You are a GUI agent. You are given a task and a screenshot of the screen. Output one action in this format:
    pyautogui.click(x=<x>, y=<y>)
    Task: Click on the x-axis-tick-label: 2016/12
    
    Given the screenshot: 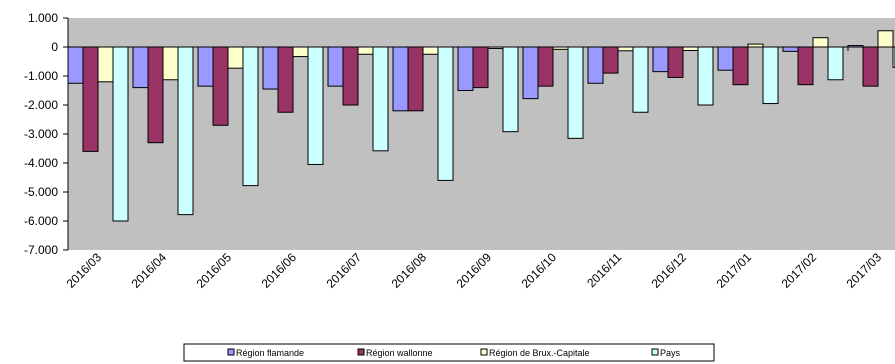 What is the action you would take?
    pyautogui.click(x=669, y=270)
    